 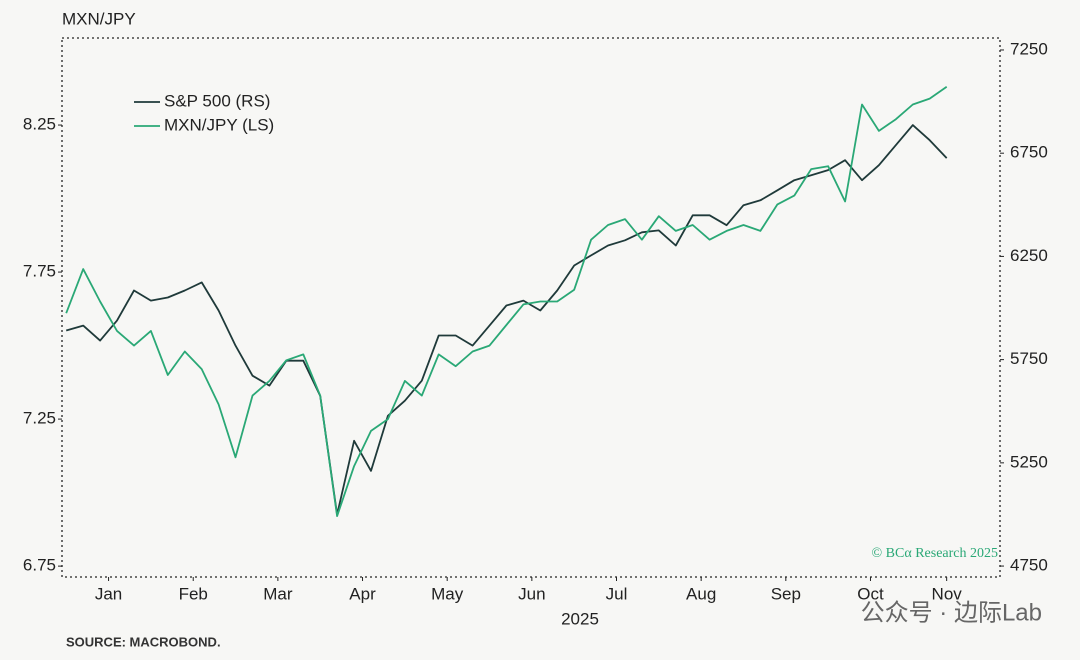 What do you see at coordinates (447, 593) in the screenshot?
I see `x-tick-label: May` at bounding box center [447, 593].